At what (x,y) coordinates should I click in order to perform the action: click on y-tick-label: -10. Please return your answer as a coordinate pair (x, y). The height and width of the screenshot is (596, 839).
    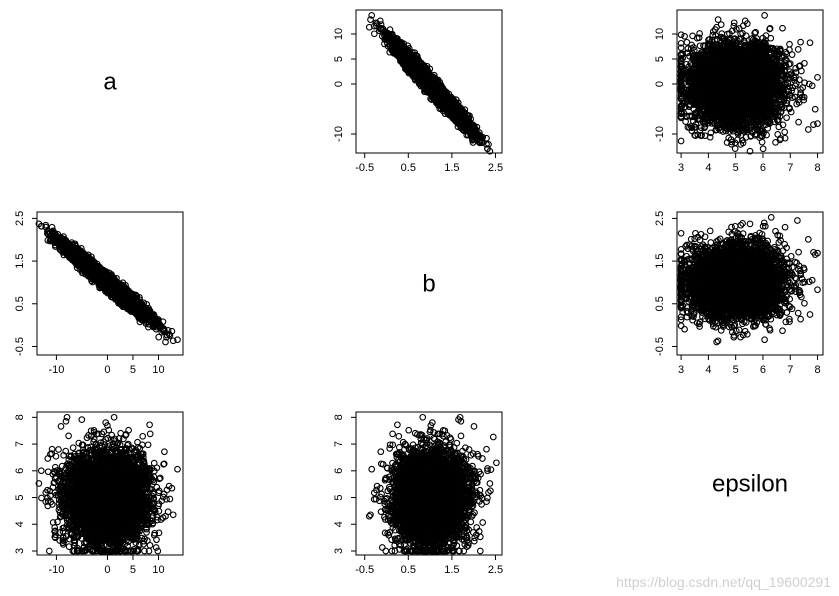
    Looking at the image, I should click on (339, 134).